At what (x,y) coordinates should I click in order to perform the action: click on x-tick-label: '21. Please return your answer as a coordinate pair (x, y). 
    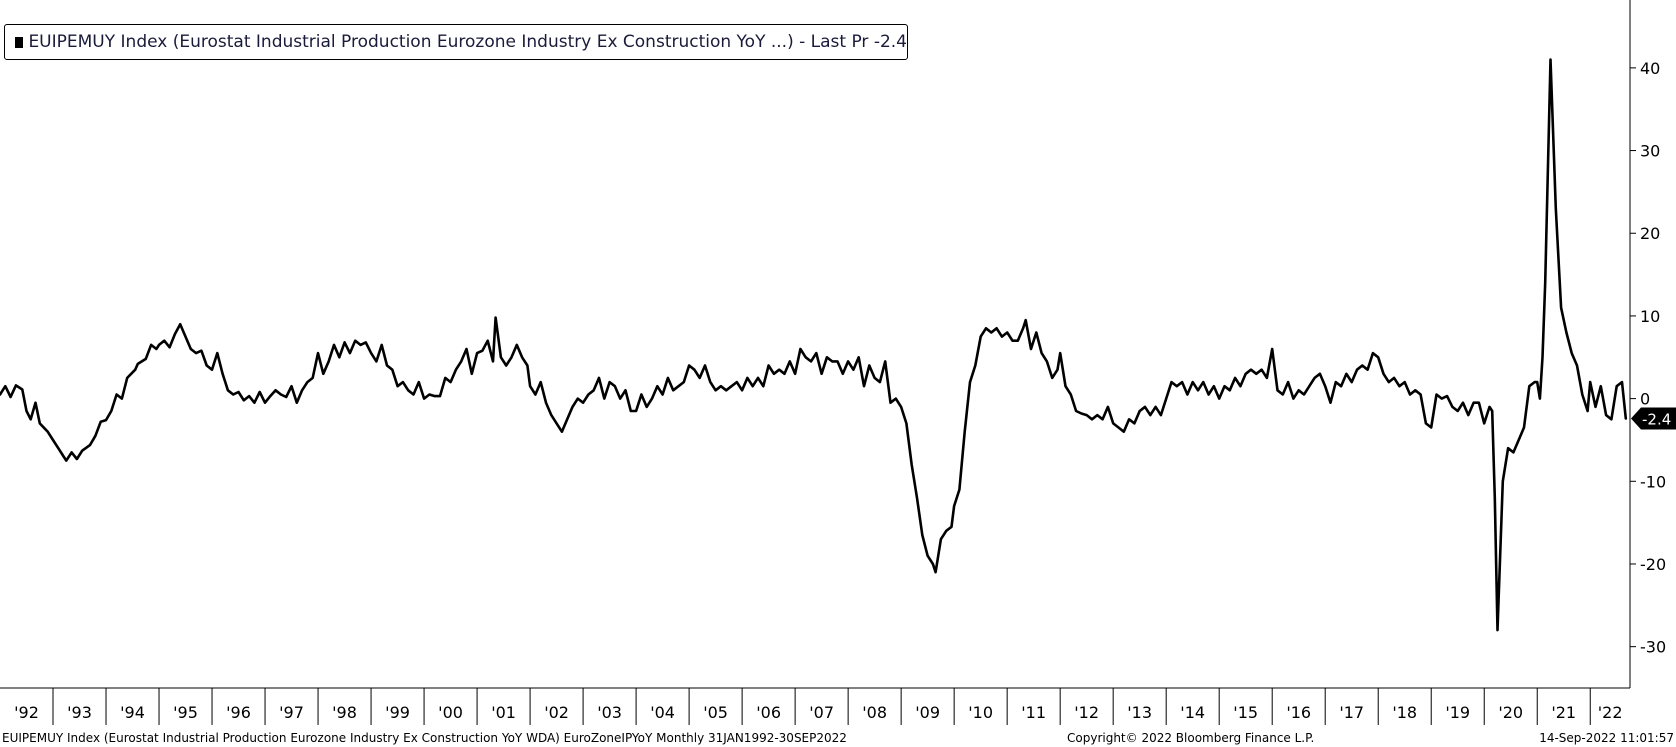
    Looking at the image, I should click on (1563, 712).